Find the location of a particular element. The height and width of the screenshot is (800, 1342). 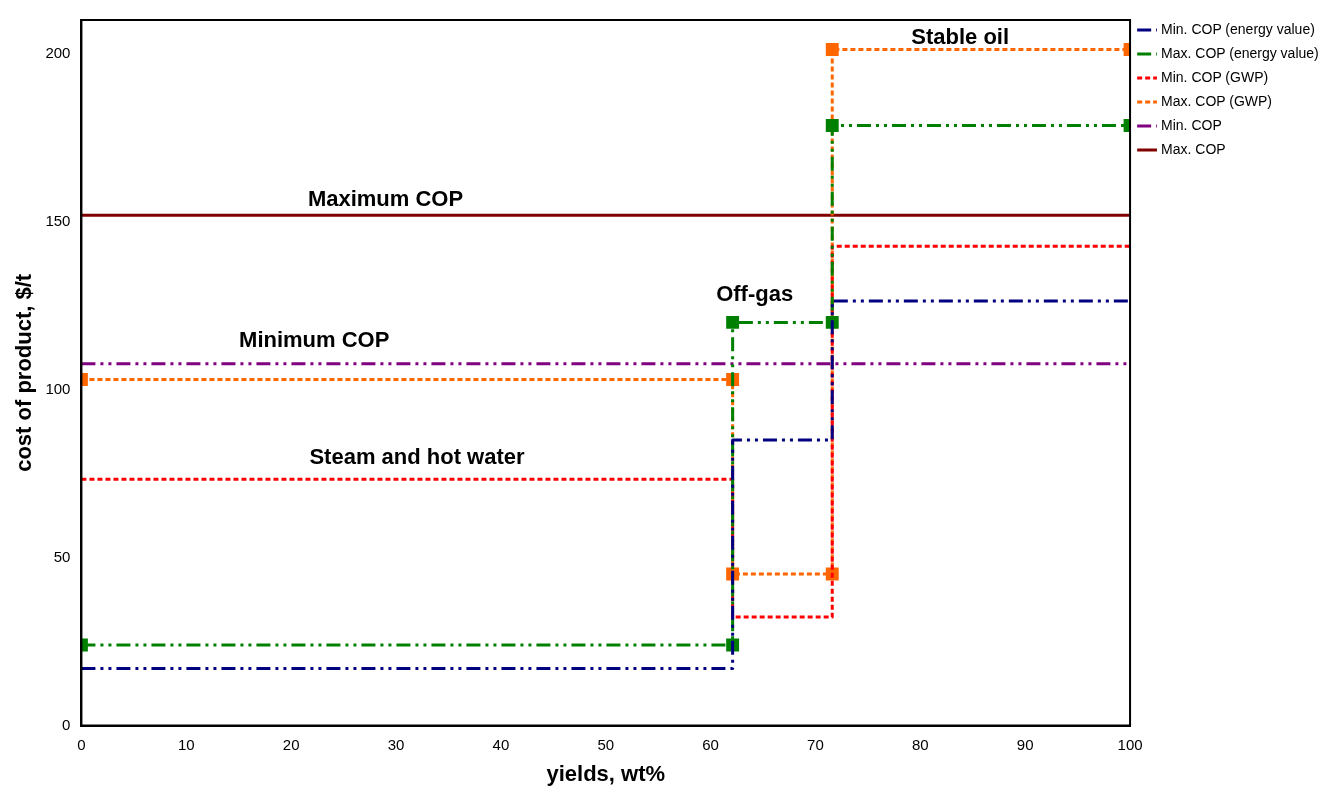

y-tick-label: 50 is located at coordinates (62, 556).